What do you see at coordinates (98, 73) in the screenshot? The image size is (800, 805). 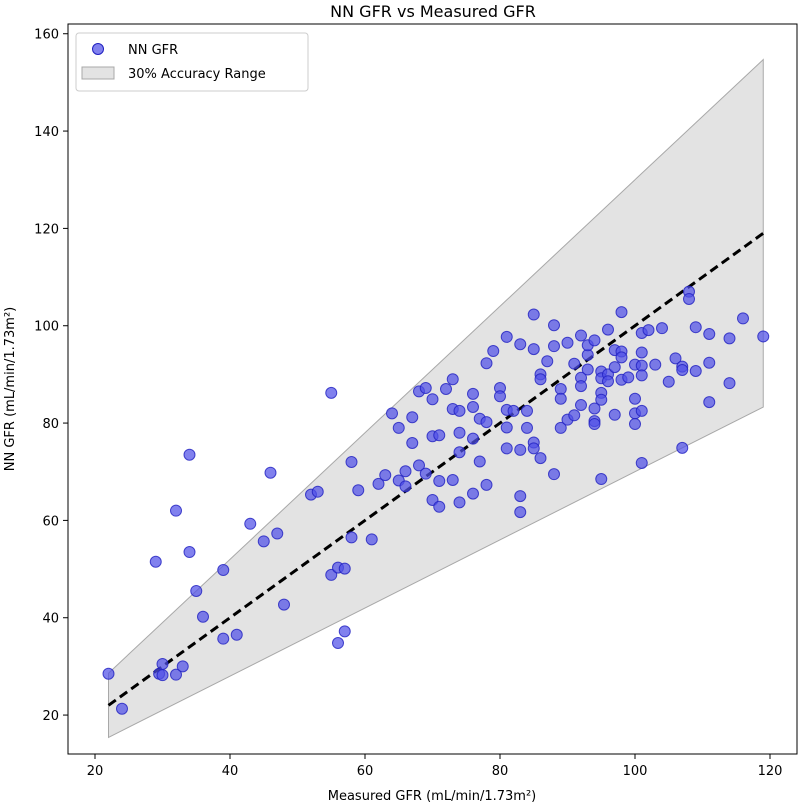 I see `legend-band-marker` at bounding box center [98, 73].